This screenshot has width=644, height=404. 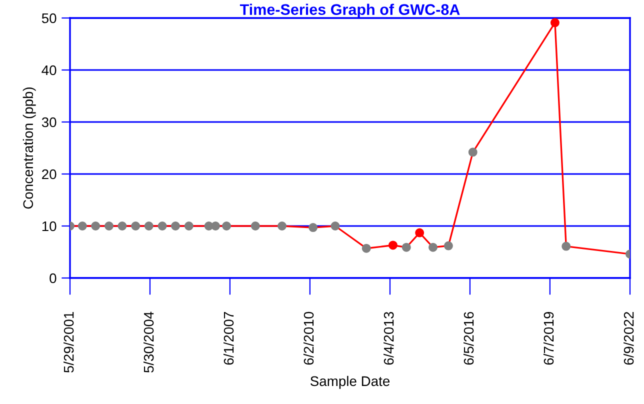 What do you see at coordinates (548, 338) in the screenshot?
I see `x-tick-label: 6/7/2019` at bounding box center [548, 338].